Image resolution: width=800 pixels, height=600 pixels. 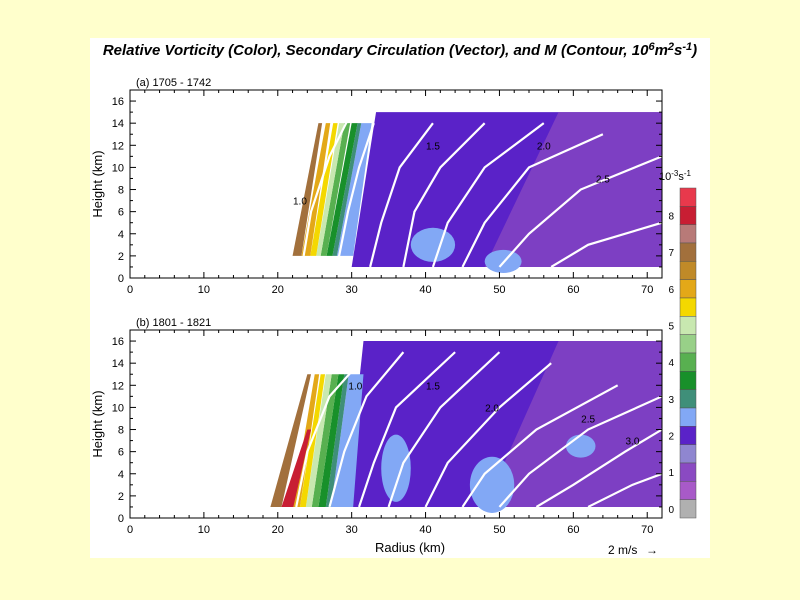 What do you see at coordinates (499, 530) in the screenshot?
I see `x-tick-label: 50` at bounding box center [499, 530].